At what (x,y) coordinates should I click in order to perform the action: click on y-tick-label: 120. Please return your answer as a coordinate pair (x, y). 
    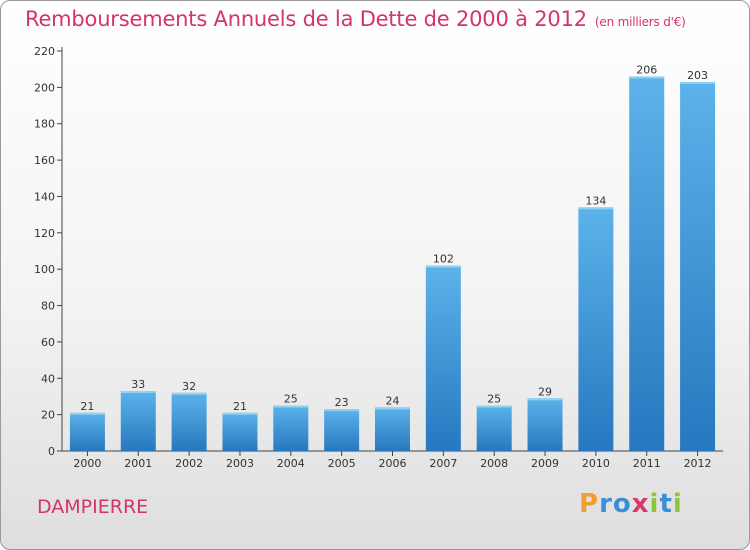
    Looking at the image, I should click on (44, 233).